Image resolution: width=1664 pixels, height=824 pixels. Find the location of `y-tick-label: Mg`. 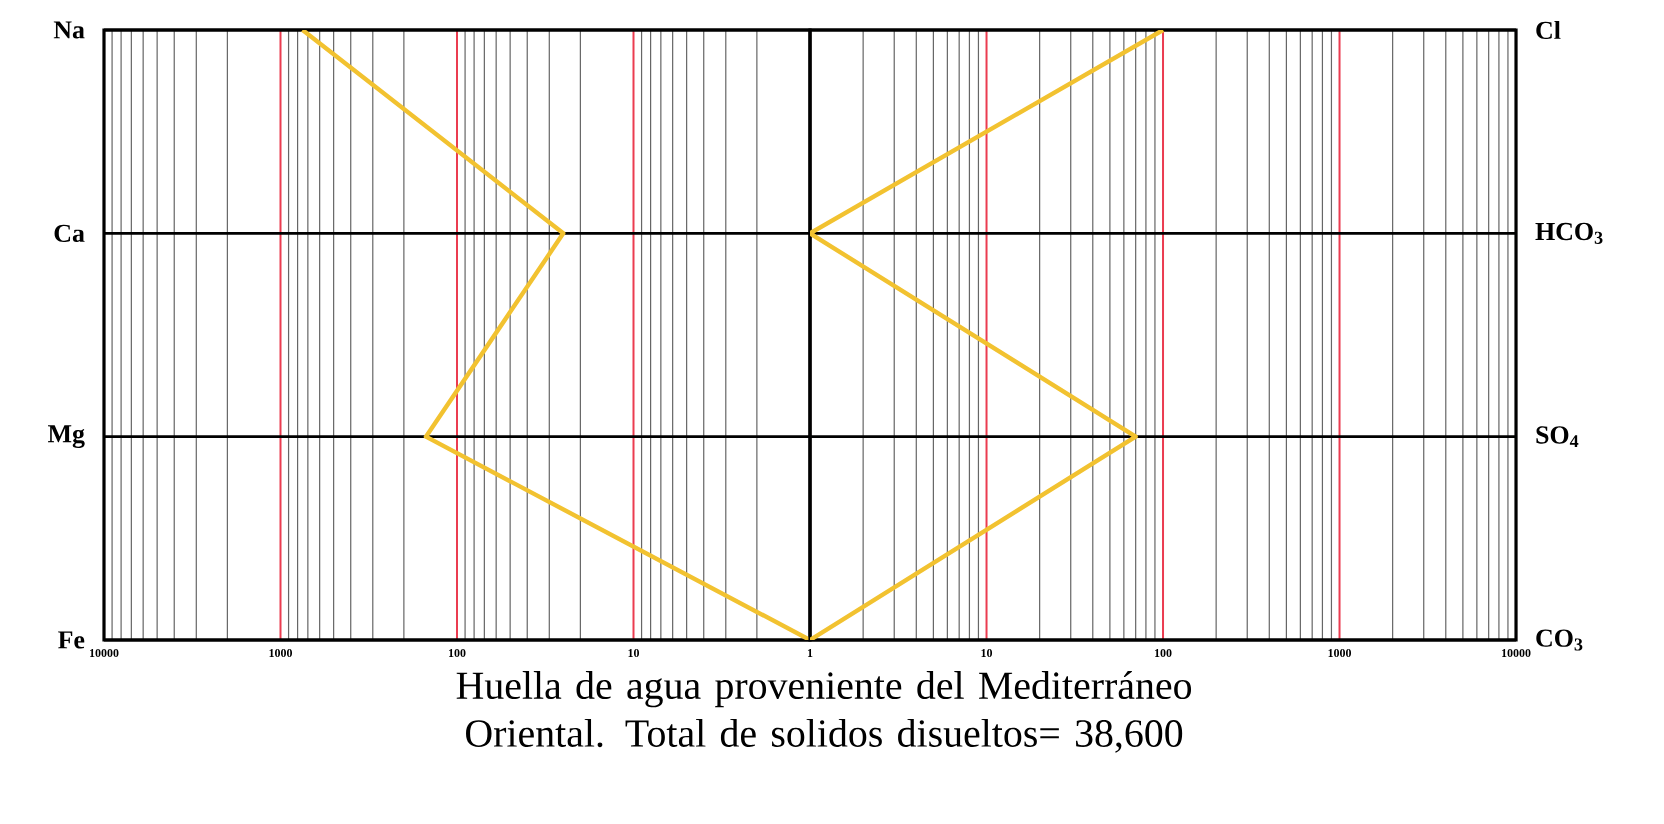

y-tick-label: Mg is located at coordinates (66, 437).